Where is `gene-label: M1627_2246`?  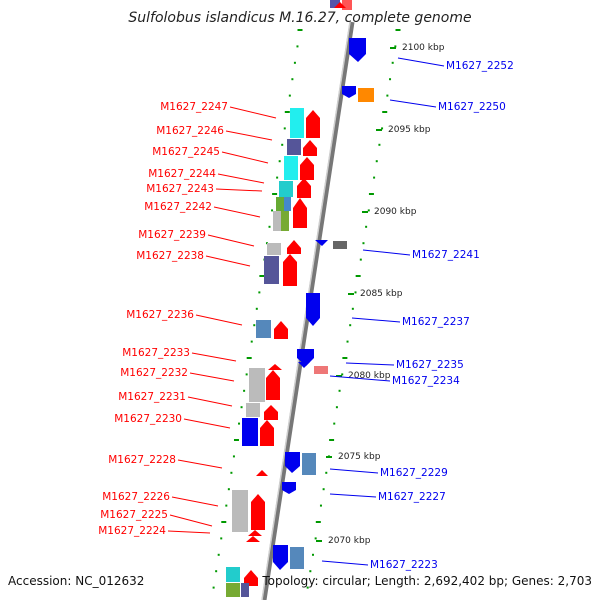
gene-label: M1627_2246 is located at coordinates (190, 131).